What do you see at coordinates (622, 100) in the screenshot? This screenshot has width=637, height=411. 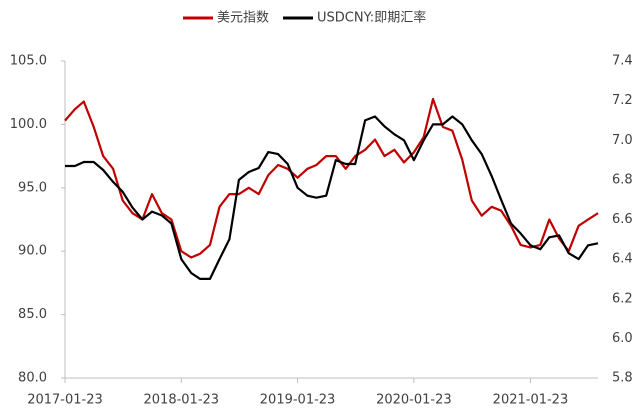 I see `y2-tick-label: 7.2` at bounding box center [622, 100].